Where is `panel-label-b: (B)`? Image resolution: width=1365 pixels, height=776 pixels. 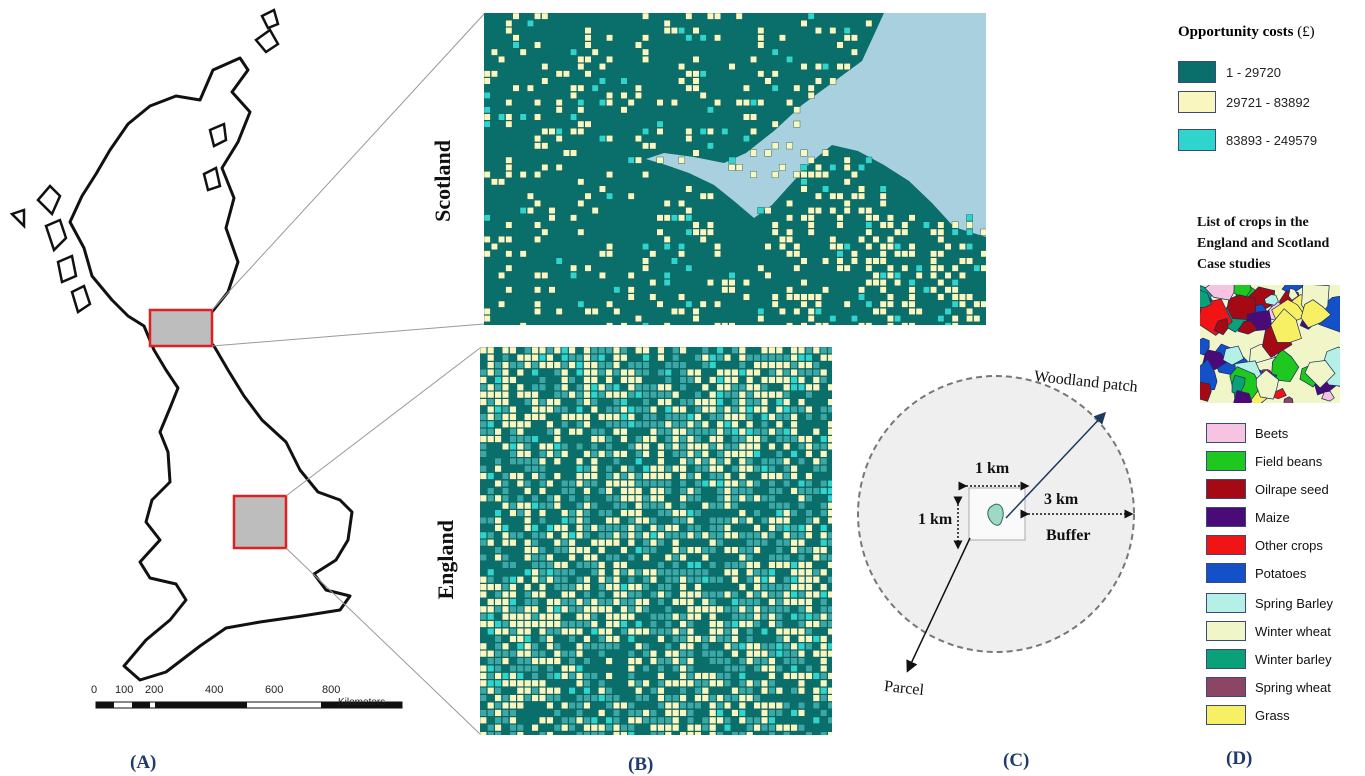
panel-label-b: (B) is located at coordinates (641, 764).